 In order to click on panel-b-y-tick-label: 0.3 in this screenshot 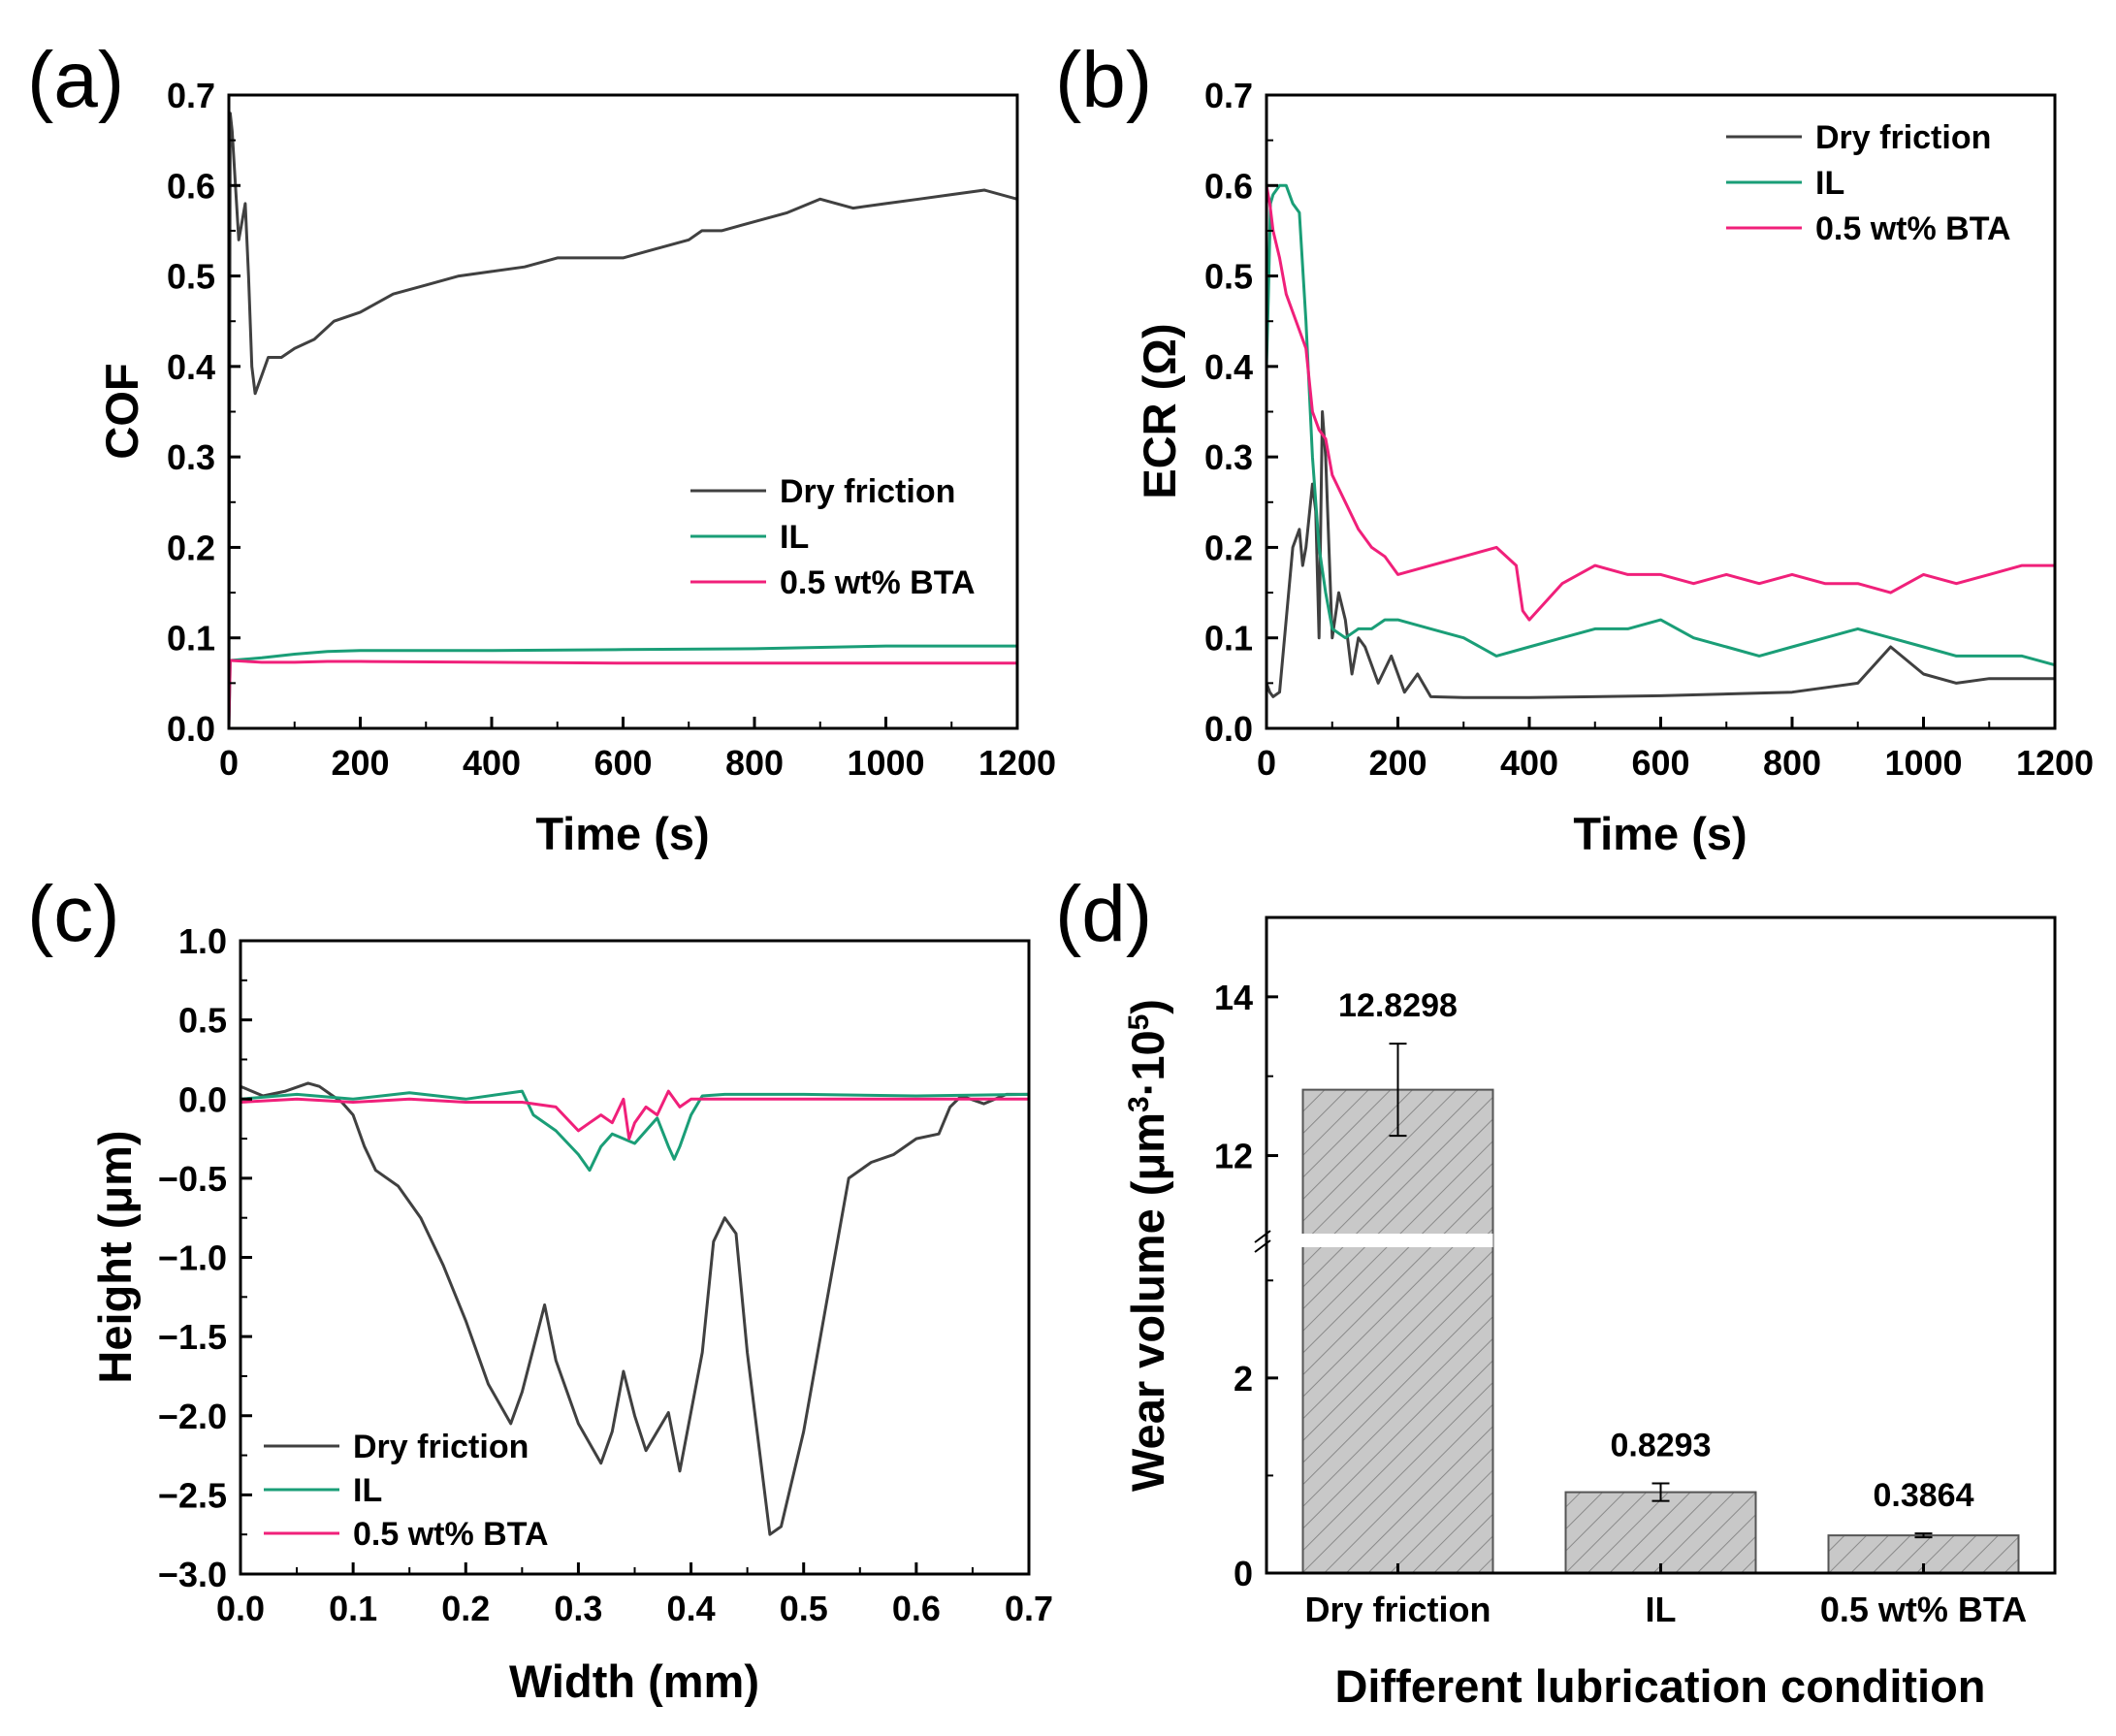, I will do `click(1228, 457)`.